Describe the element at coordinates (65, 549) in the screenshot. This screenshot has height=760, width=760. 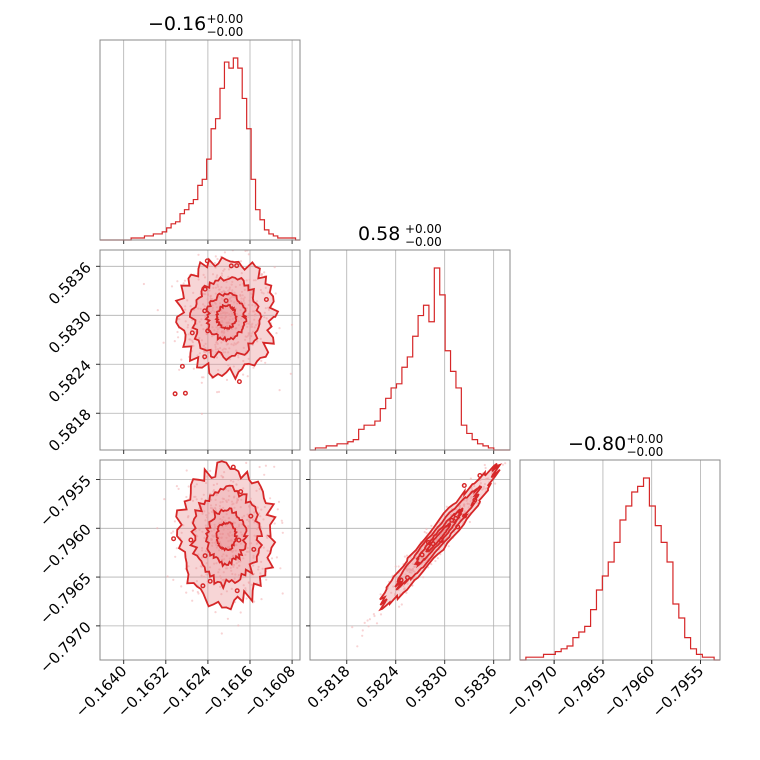
I see `y-tick-label: −0.7960` at that location.